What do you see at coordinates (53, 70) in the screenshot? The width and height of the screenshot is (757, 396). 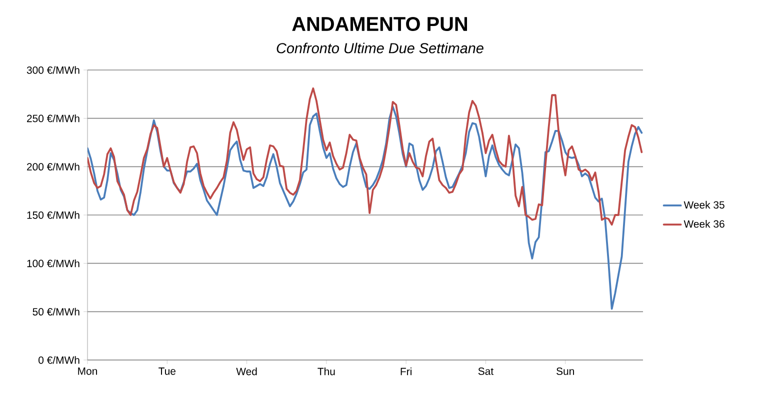 I see `y-tick-label: 300 €/MWh` at bounding box center [53, 70].